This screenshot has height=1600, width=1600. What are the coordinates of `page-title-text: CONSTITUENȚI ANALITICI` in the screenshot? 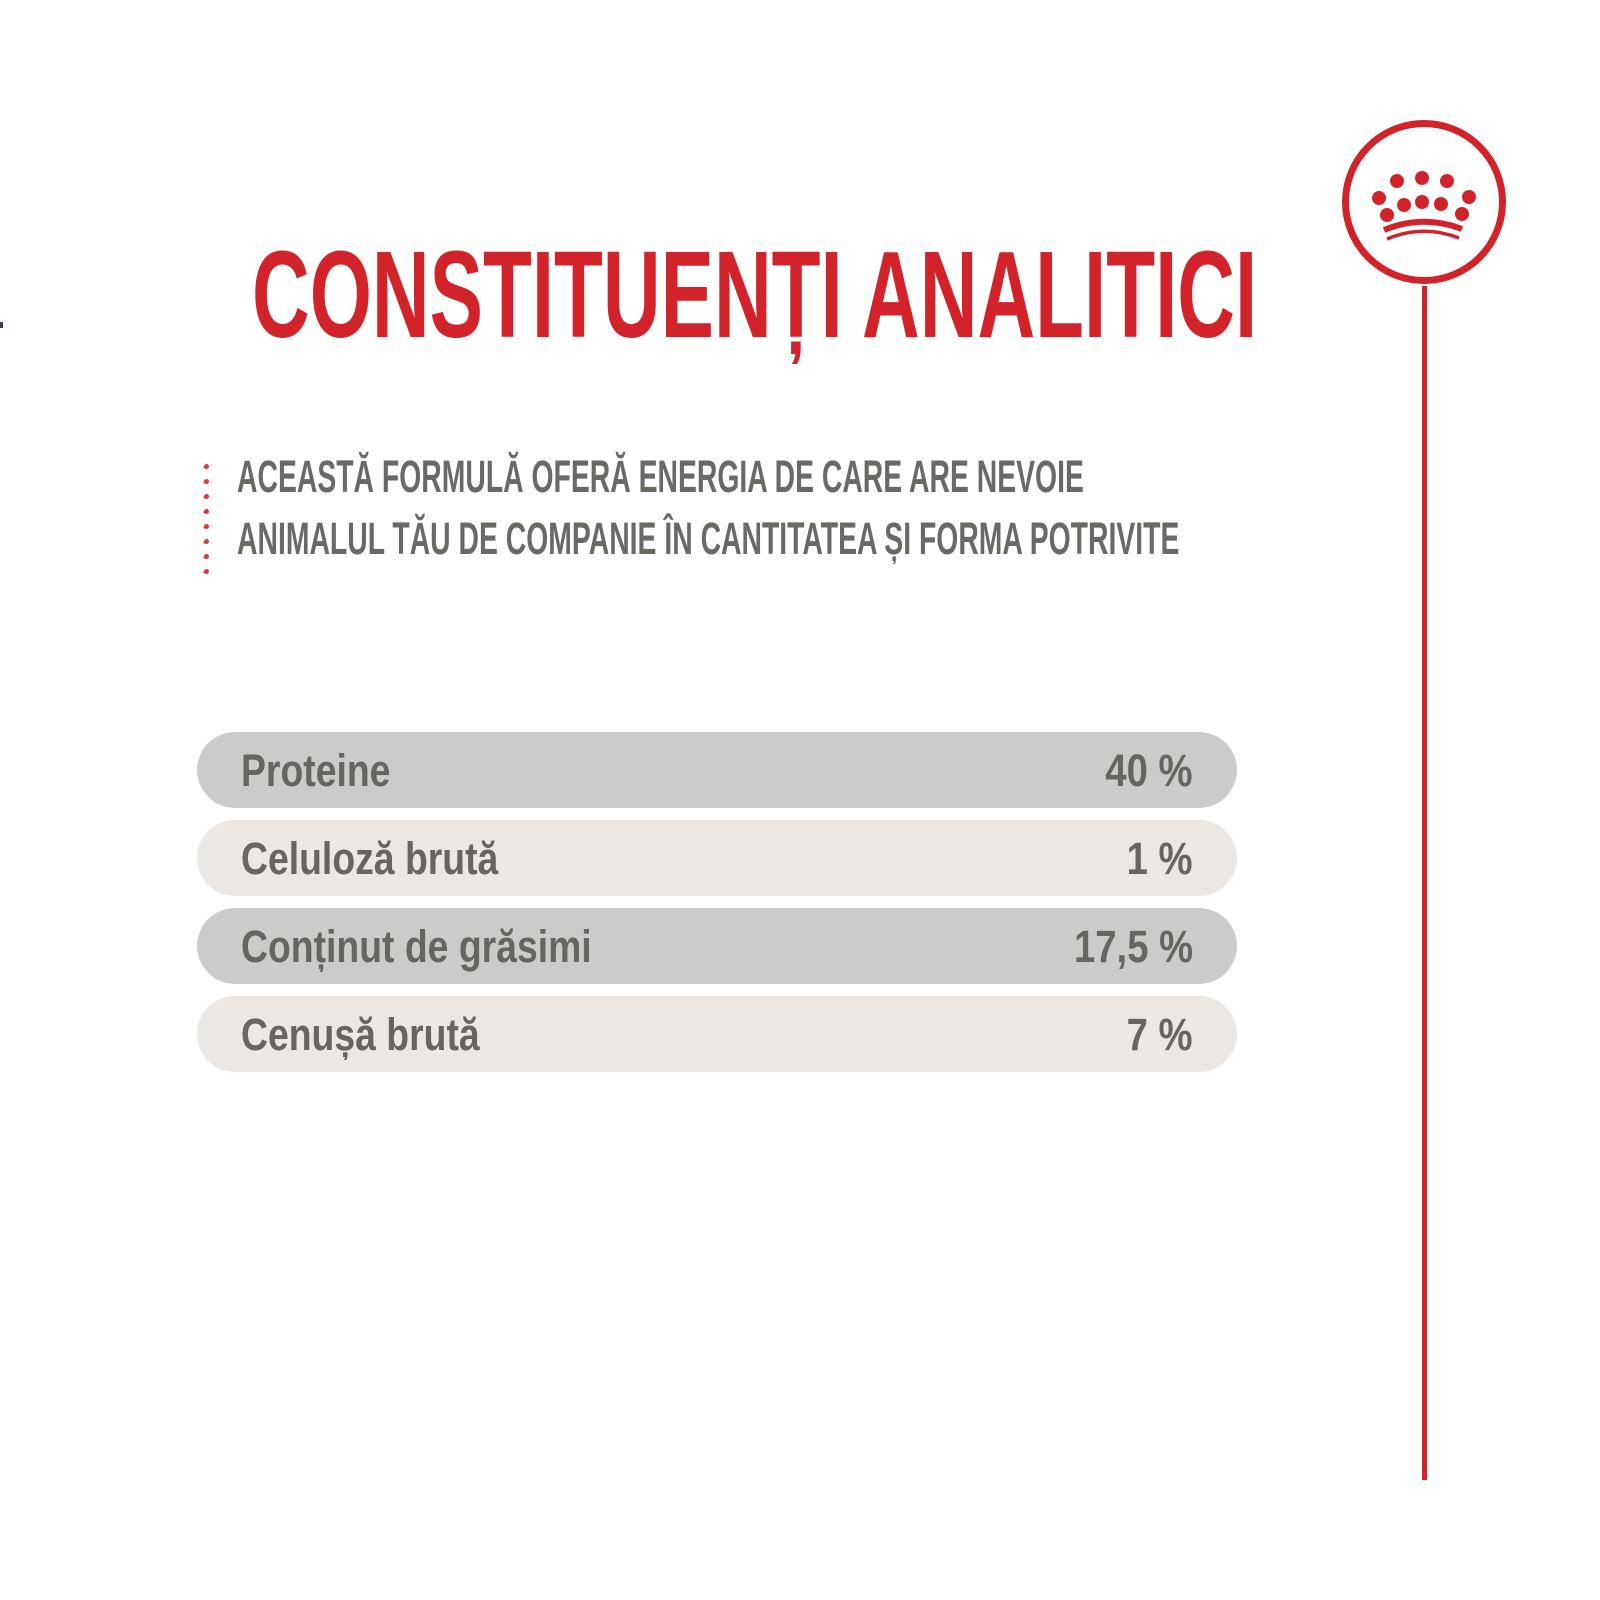 It's located at (755, 296).